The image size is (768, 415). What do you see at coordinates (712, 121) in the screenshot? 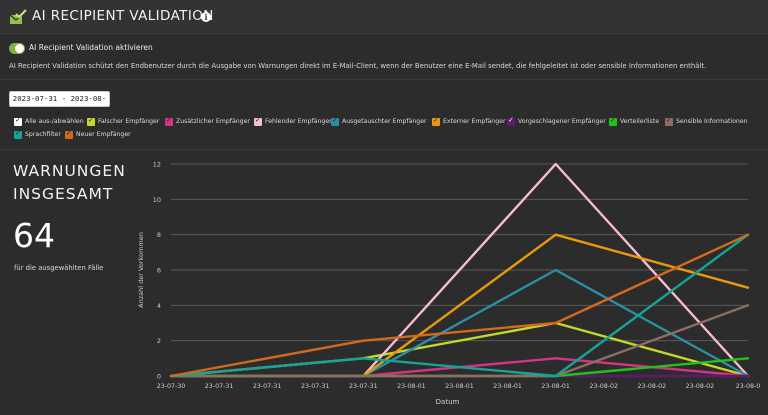
I see `legend-label: Sensible Informationen` at bounding box center [712, 121].